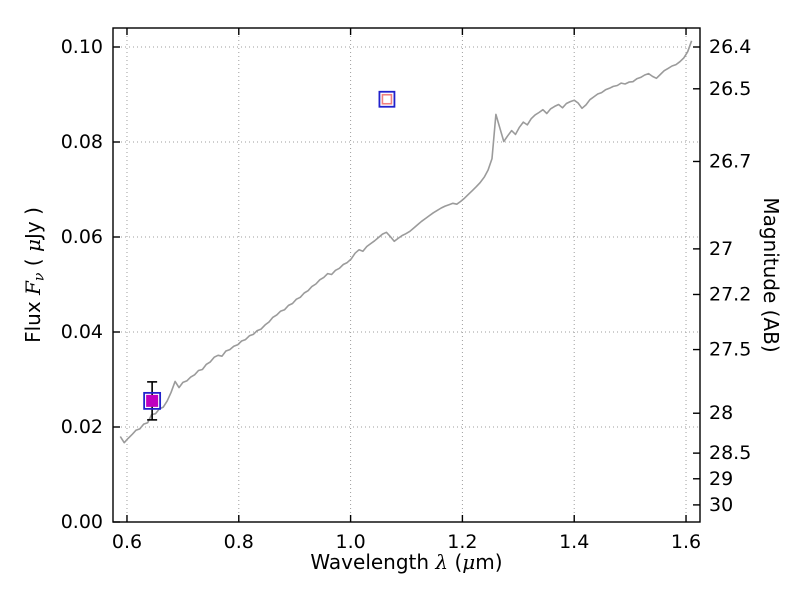 This screenshot has width=800, height=600. I want to click on svg-text: 28.5, so click(730, 453).